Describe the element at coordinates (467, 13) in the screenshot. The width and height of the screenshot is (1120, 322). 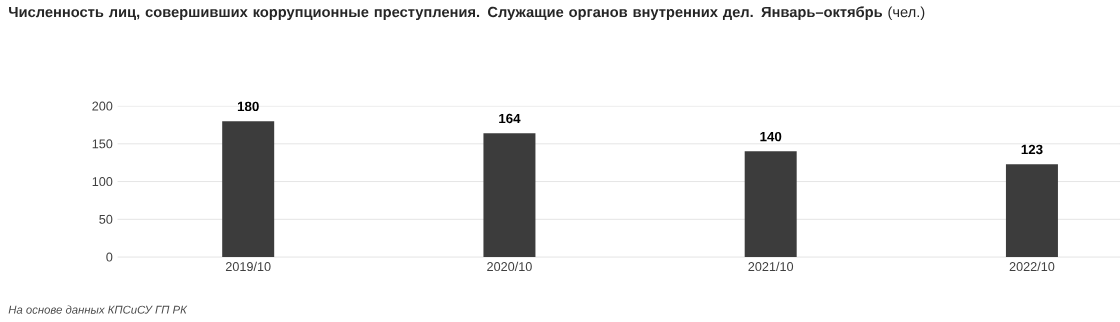
I see `chart-title: Численность лиц, совершивших коррупционные преступления. Служащие органов внутренних дел. Январь–октябрь (чел.)` at that location.